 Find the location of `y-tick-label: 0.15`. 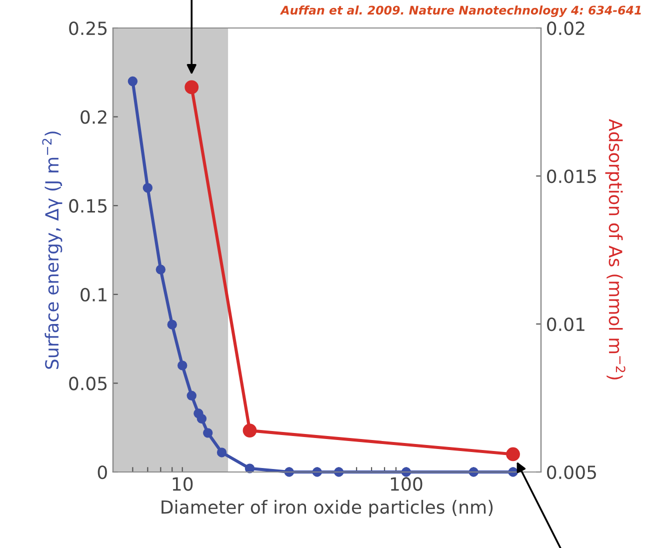

y-tick-label: 0.15 is located at coordinates (88, 206).